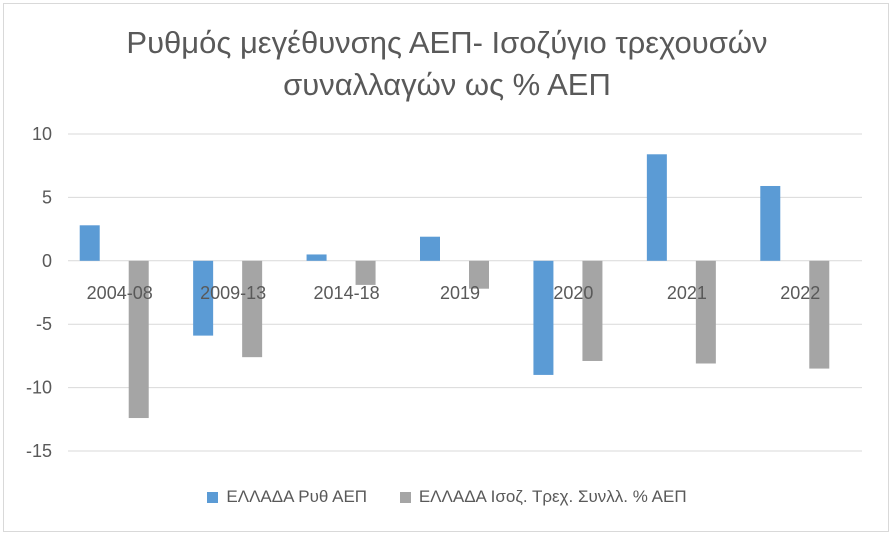  Describe the element at coordinates (44, 324) in the screenshot. I see `y-tick-label: -5` at that location.